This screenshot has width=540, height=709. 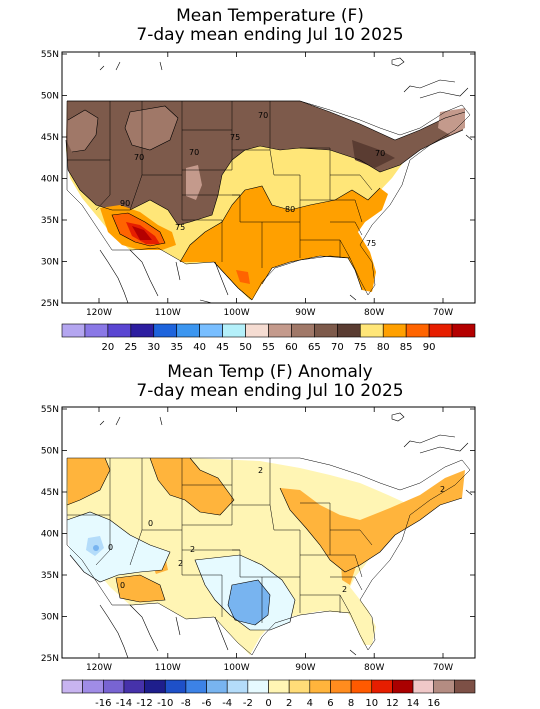 What do you see at coordinates (276, 530) in the screenshot?
I see `bottom-contour-labels: 2 0 2 2 0 2 0 2` at bounding box center [276, 530].